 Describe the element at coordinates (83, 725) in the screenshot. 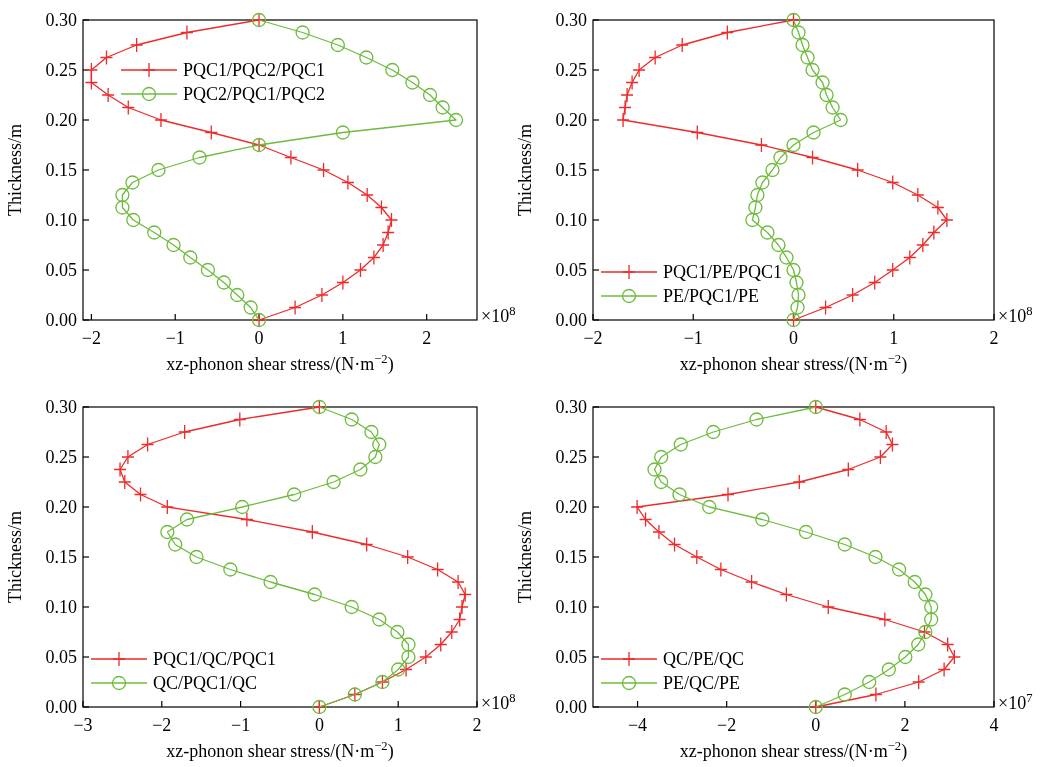

I see `x-tick-label: −3` at that location.